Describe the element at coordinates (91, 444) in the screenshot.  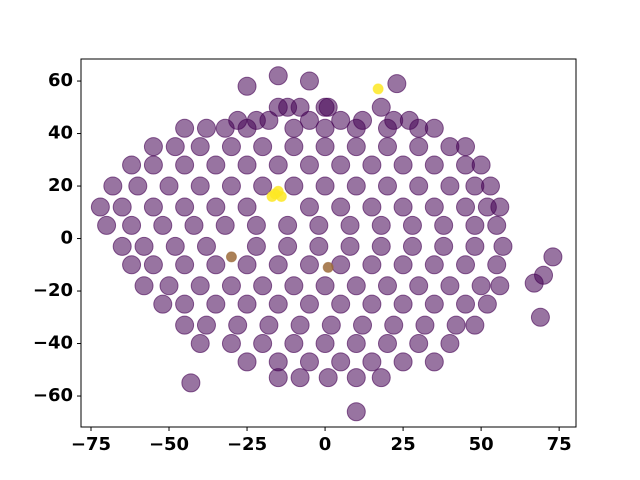
I see `x-tick-label: −75` at that location.